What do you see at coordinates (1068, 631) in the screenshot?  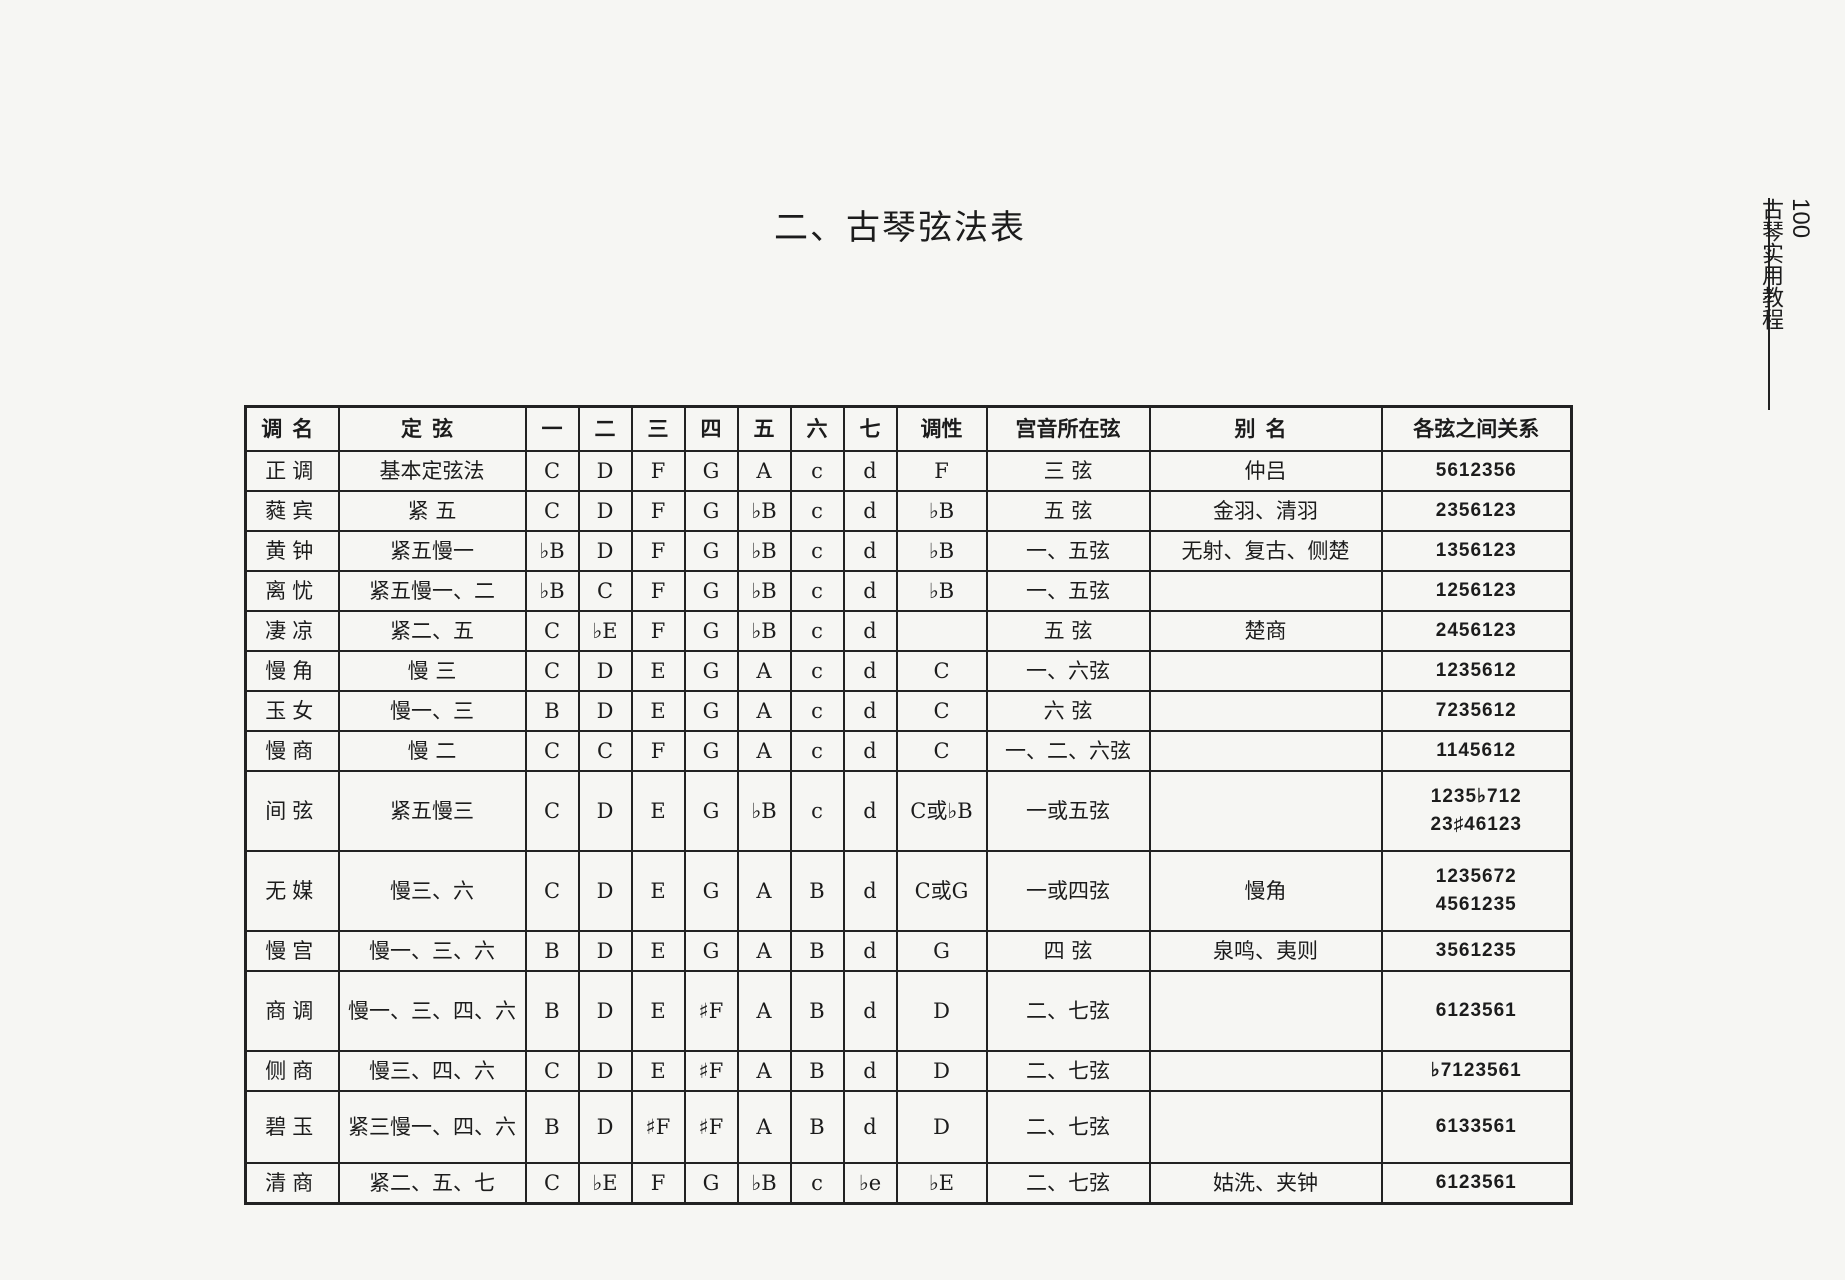 I see `gong-string: 五 弦` at bounding box center [1068, 631].